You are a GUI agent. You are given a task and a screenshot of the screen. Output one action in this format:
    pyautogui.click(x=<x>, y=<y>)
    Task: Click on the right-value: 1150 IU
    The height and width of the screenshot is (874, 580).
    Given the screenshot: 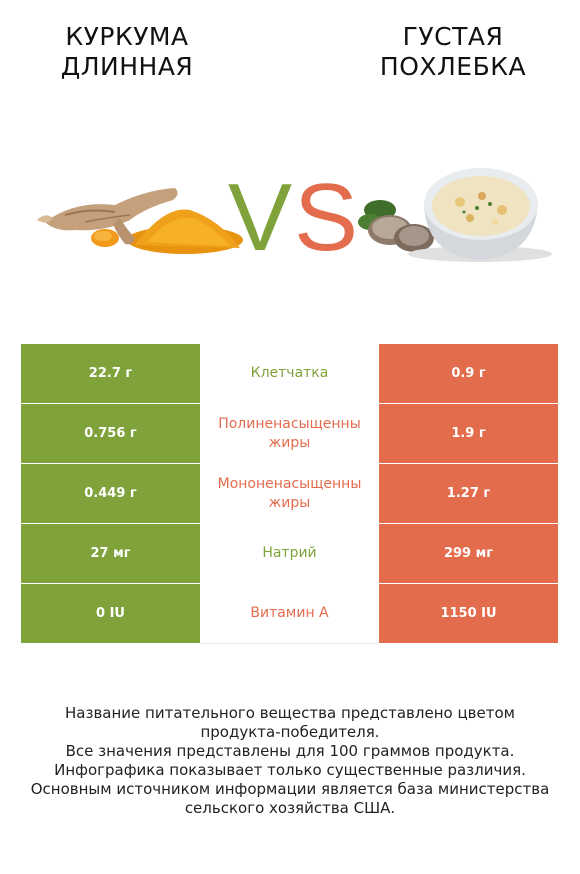 What is the action you would take?
    pyautogui.click(x=468, y=613)
    